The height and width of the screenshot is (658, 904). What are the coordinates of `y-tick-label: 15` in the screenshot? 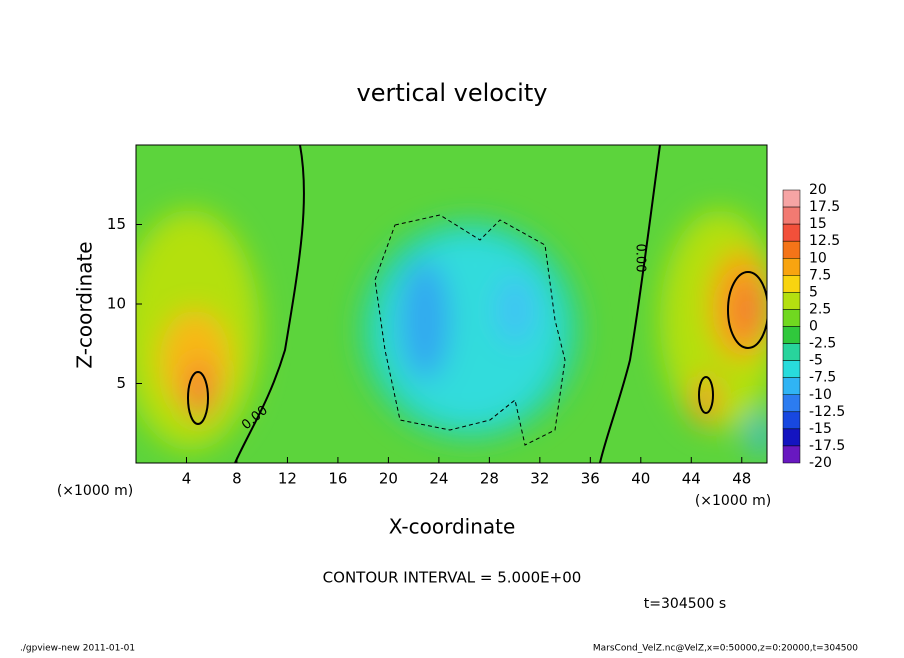 It's located at (116, 224).